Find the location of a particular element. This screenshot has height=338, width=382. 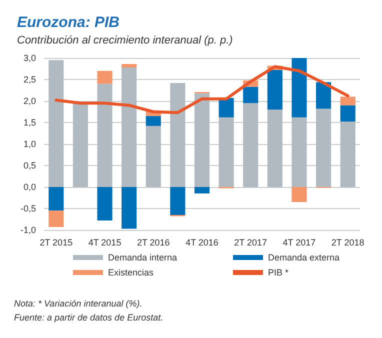

x-tick-label: 2T 2016 is located at coordinates (153, 243).